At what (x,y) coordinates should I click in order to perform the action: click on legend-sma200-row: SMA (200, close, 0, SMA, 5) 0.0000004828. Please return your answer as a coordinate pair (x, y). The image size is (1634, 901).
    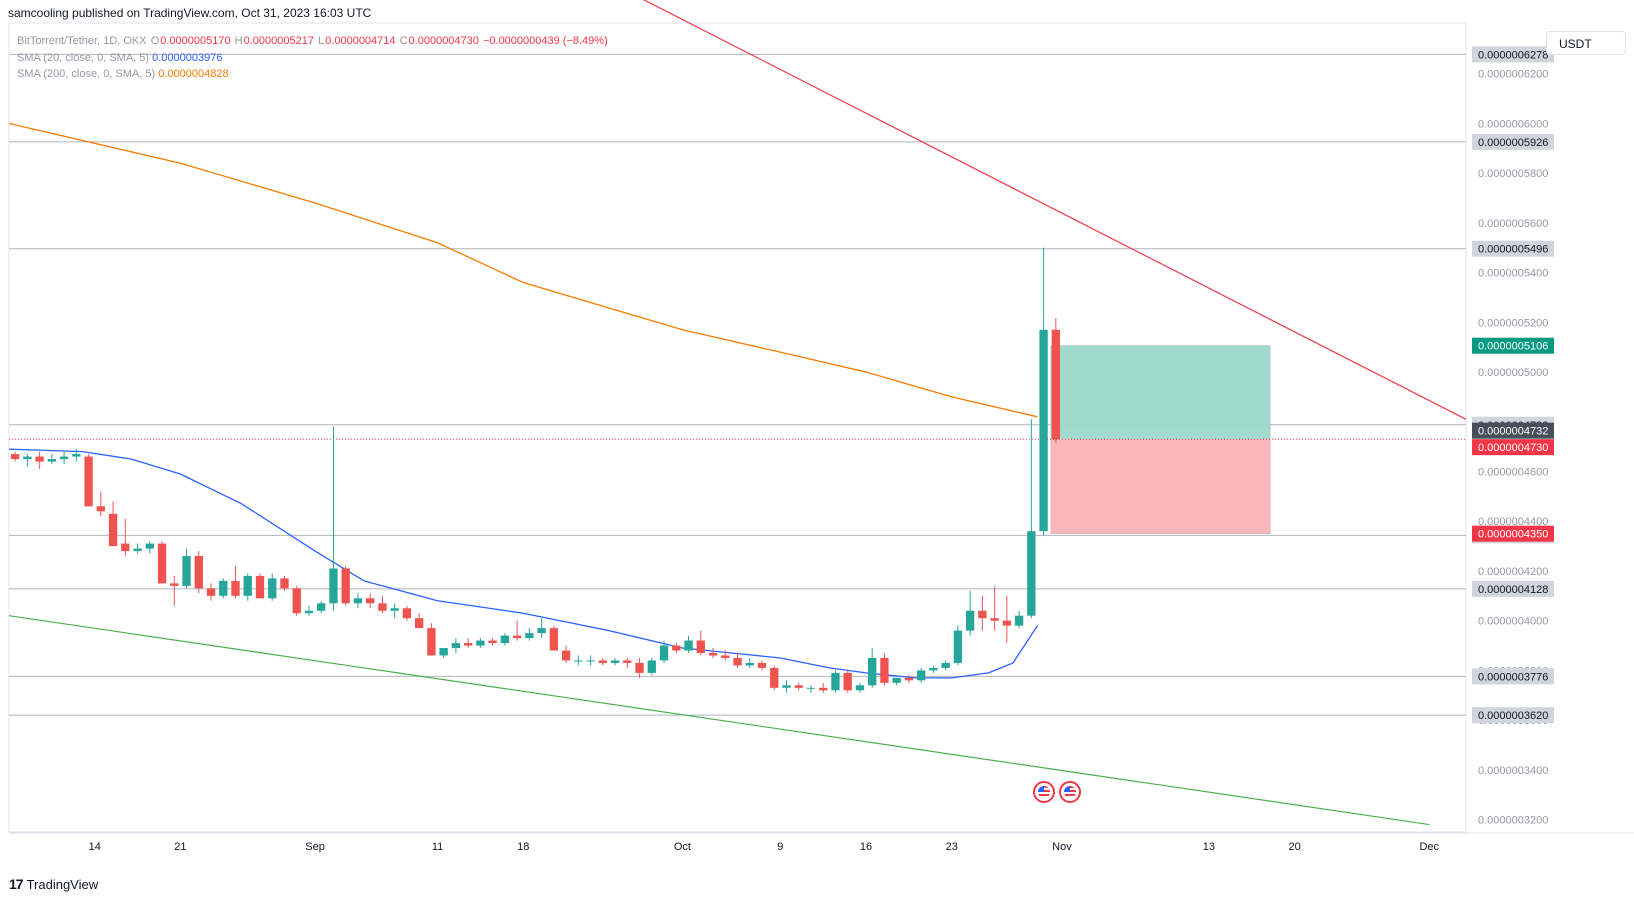
    Looking at the image, I should click on (313, 74).